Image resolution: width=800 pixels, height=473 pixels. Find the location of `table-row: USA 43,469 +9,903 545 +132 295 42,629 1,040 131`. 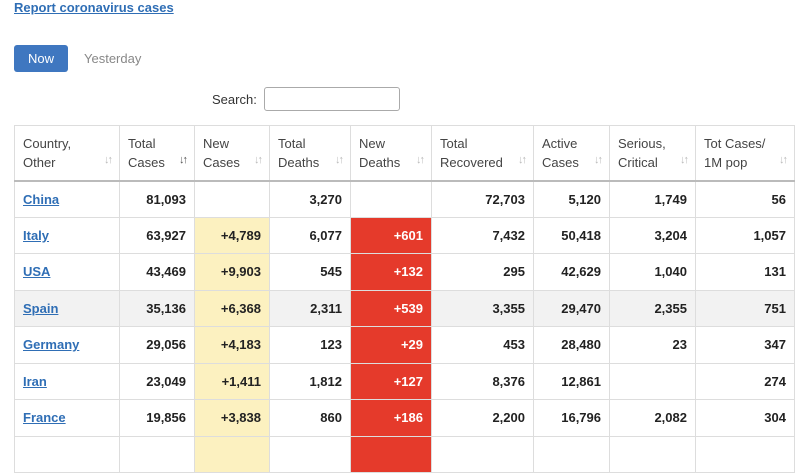

table-row: USA 43,469 +9,903 545 +132 295 42,629 1,040 131 is located at coordinates (404, 272).